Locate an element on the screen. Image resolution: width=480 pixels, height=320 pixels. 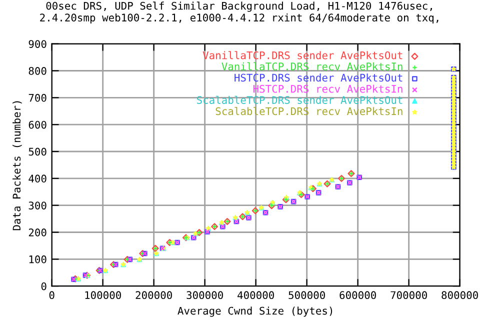
y-tick-label: 400 is located at coordinates (37, 178).